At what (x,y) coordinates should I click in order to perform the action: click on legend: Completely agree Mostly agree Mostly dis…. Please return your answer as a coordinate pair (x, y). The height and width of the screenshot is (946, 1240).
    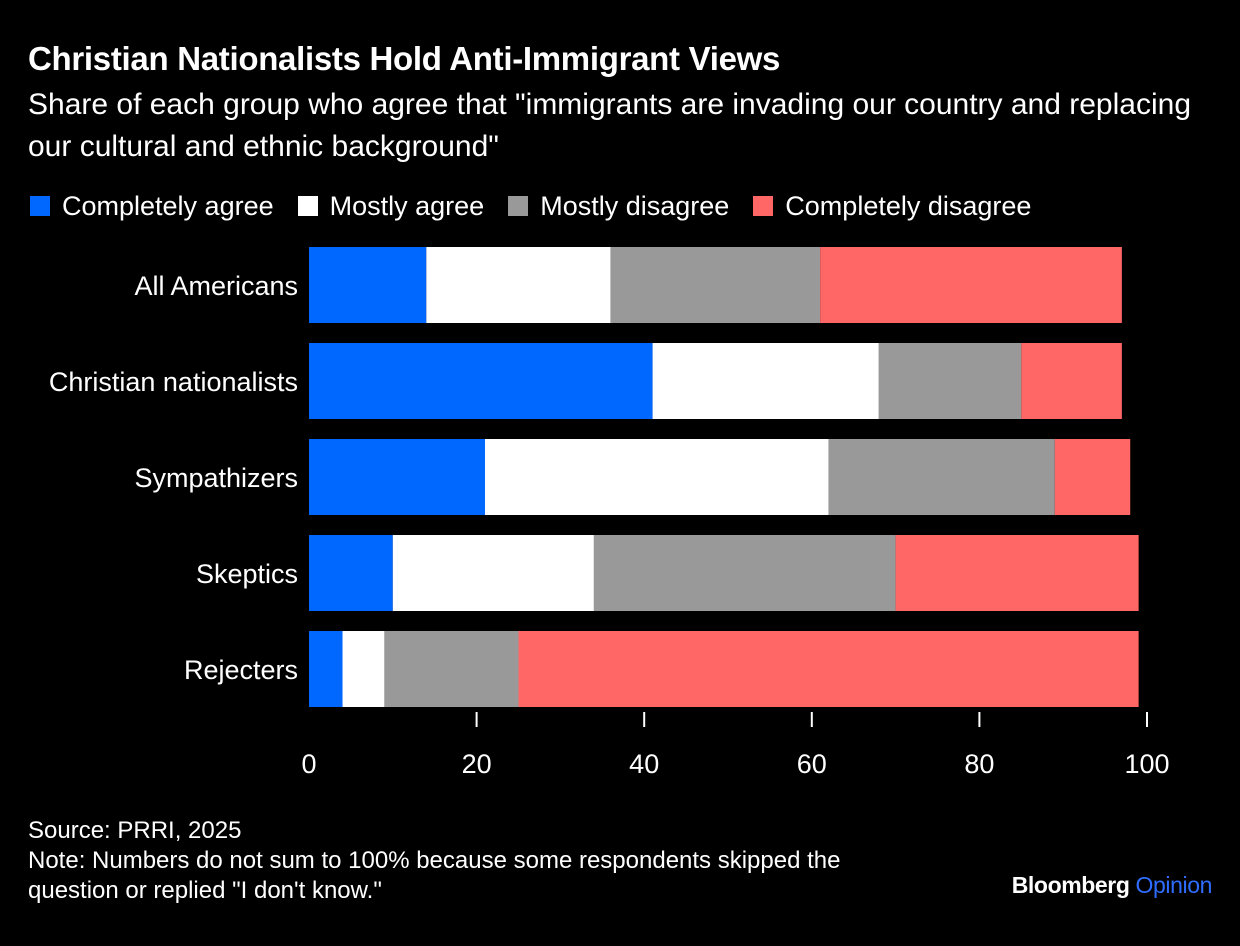
    Looking at the image, I should click on (542, 206).